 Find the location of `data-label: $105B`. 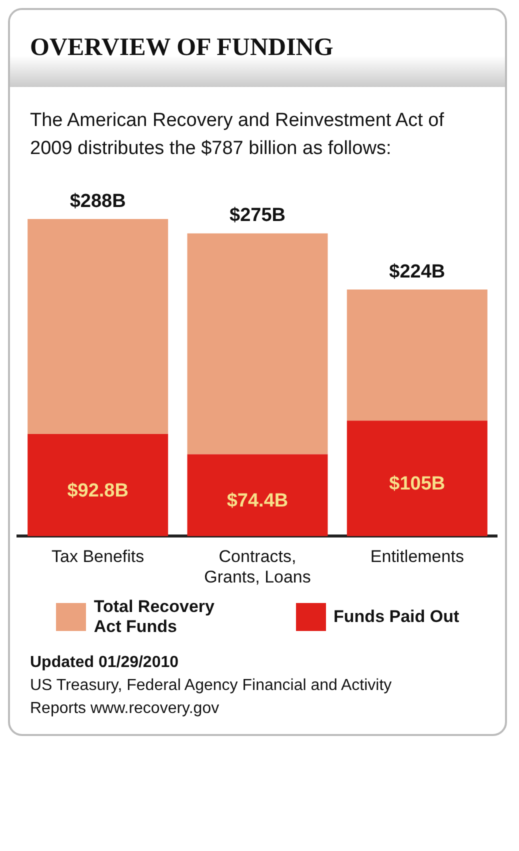

data-label: $105B is located at coordinates (417, 484).